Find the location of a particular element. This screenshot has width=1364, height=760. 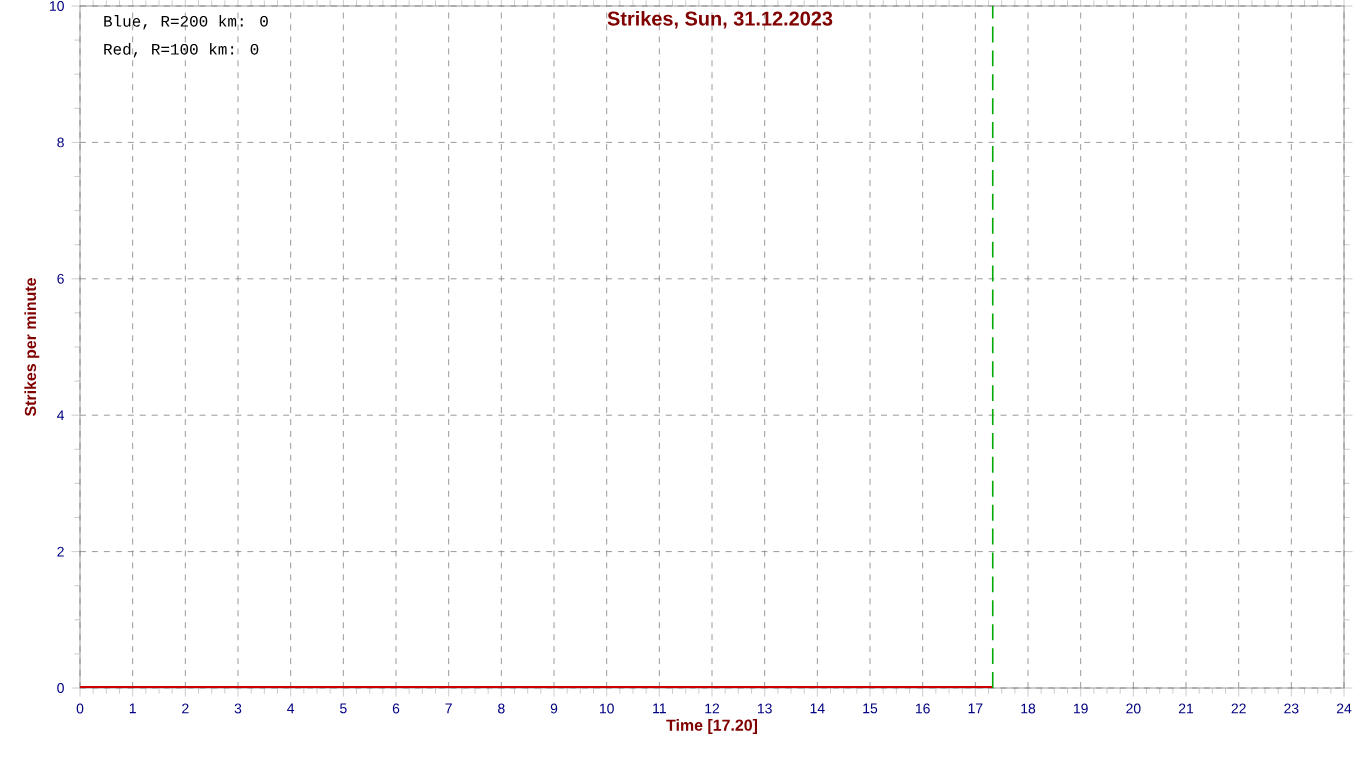

chart-title: Strikes, Sun, 31.12.2023 is located at coordinates (720, 20).